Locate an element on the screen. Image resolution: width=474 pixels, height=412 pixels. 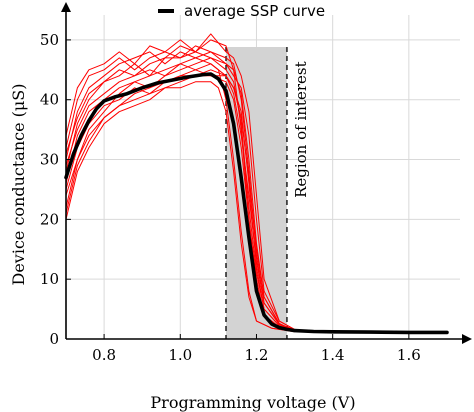
x-tick-label: 0.8 is located at coordinates (104, 355).